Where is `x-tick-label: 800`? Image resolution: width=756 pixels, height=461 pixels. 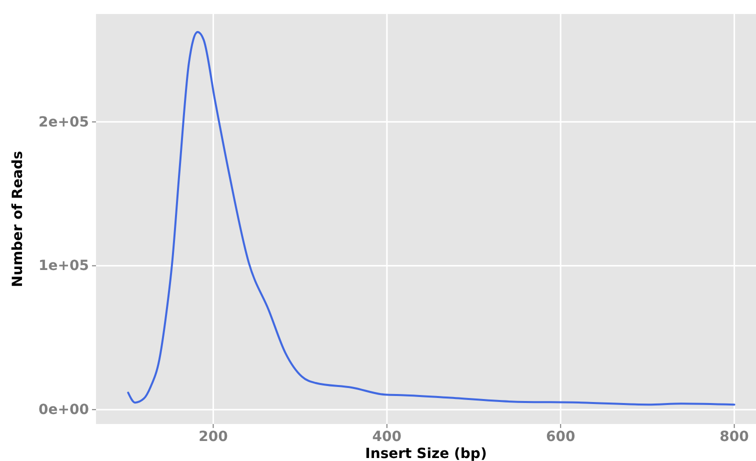 x-tick-label: 800 is located at coordinates (735, 436).